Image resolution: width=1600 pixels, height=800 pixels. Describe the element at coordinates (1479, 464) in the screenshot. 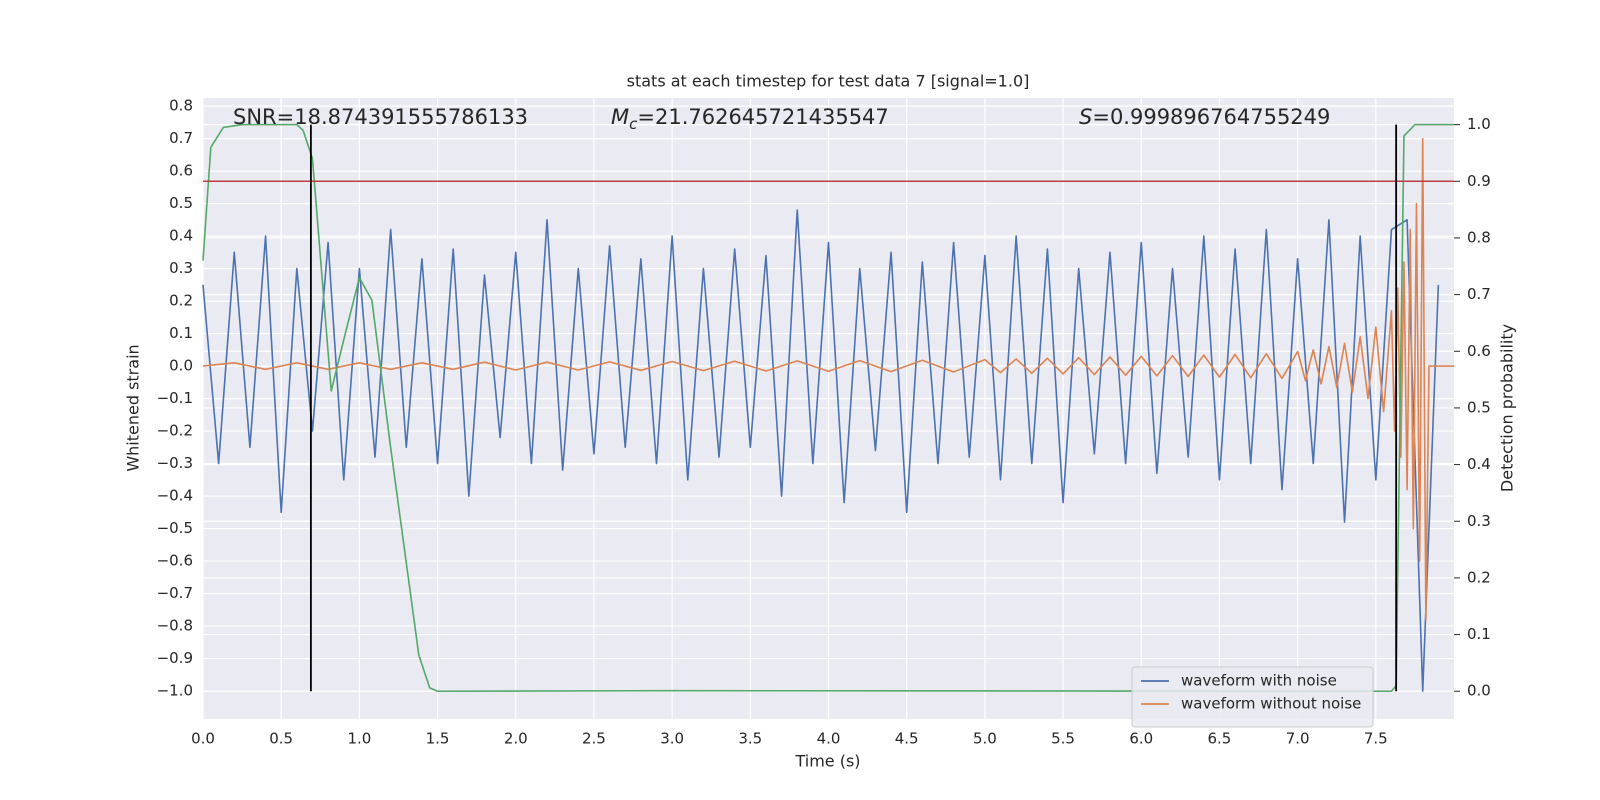

I see `y2-tick-label: 0.4` at that location.